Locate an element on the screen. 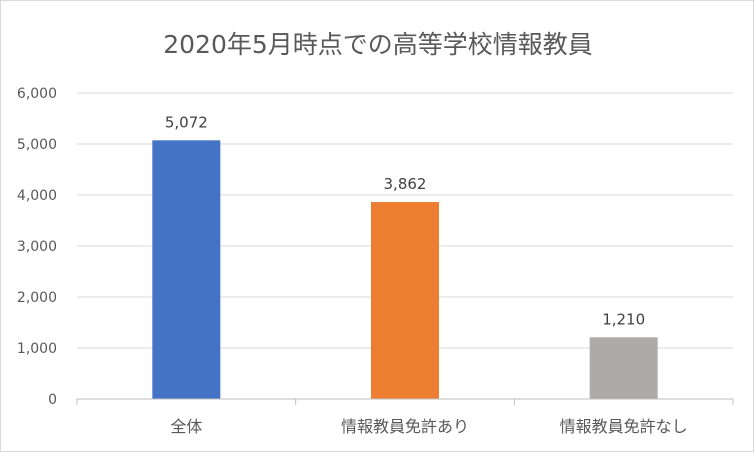 The image size is (754, 453). y-tick-label: 3,000 is located at coordinates (37, 247).